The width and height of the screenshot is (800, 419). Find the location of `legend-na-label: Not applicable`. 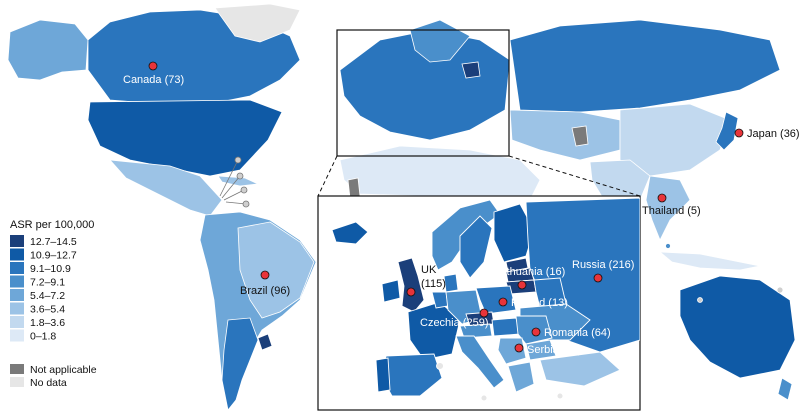

legend-na-label: Not applicable is located at coordinates (63, 370).